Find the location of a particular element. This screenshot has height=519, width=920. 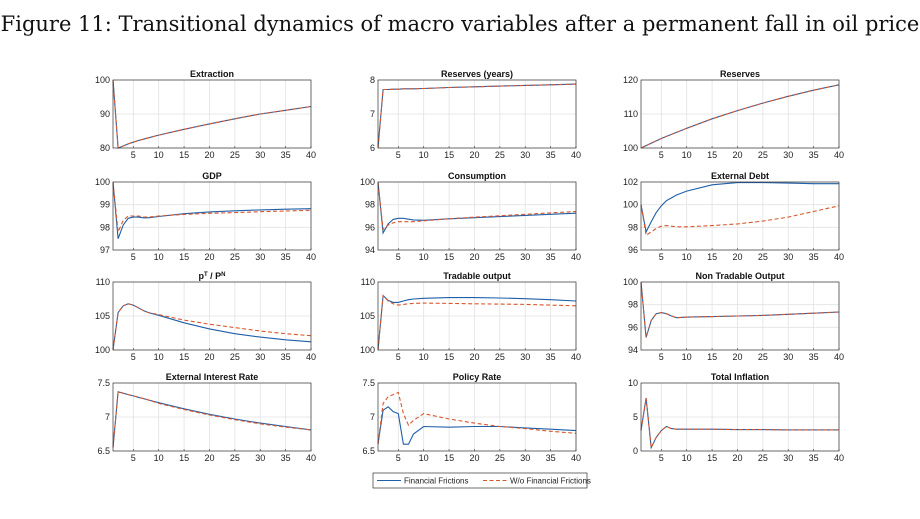

legend-label: Financial Frictions is located at coordinates (436, 481).